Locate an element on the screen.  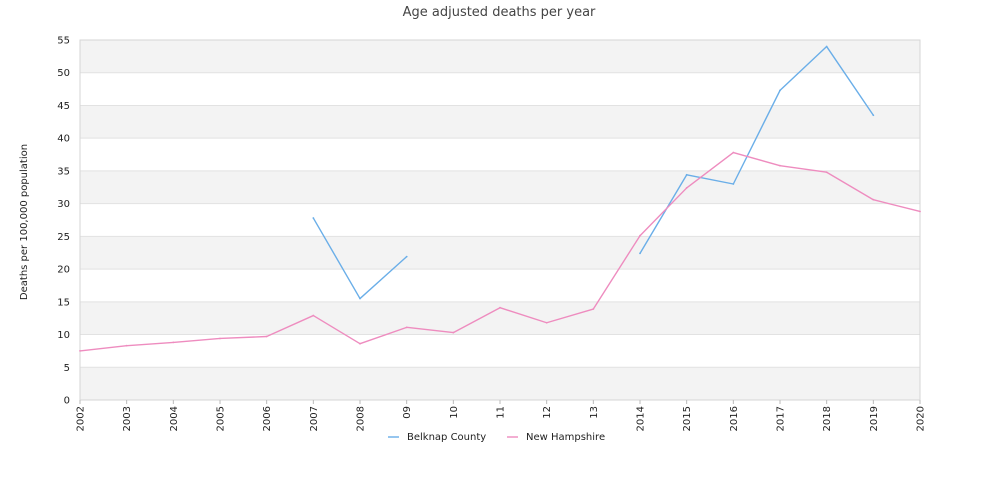
y-tick-label: 15 is located at coordinates (63, 302).